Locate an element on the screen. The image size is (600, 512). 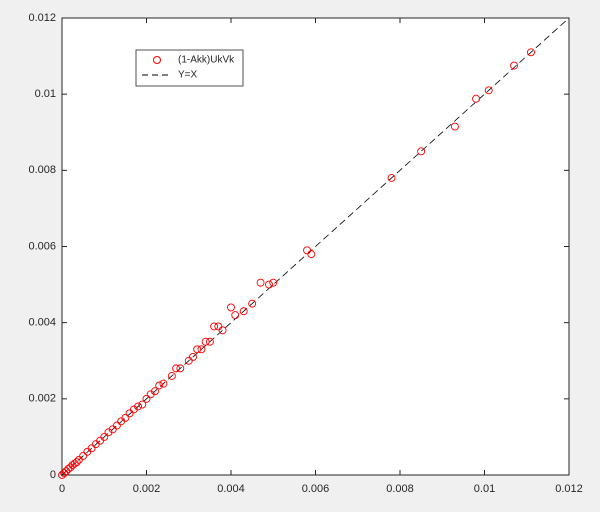
y-tick-label: 0.012 is located at coordinates (42, 18).